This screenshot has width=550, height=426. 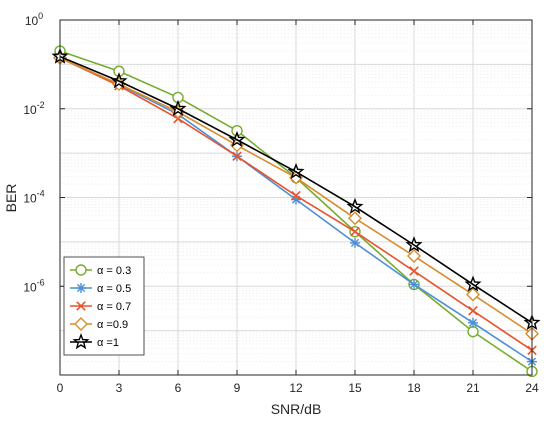 I want to click on legend-label: α = 0.3, so click(x=114, y=271).